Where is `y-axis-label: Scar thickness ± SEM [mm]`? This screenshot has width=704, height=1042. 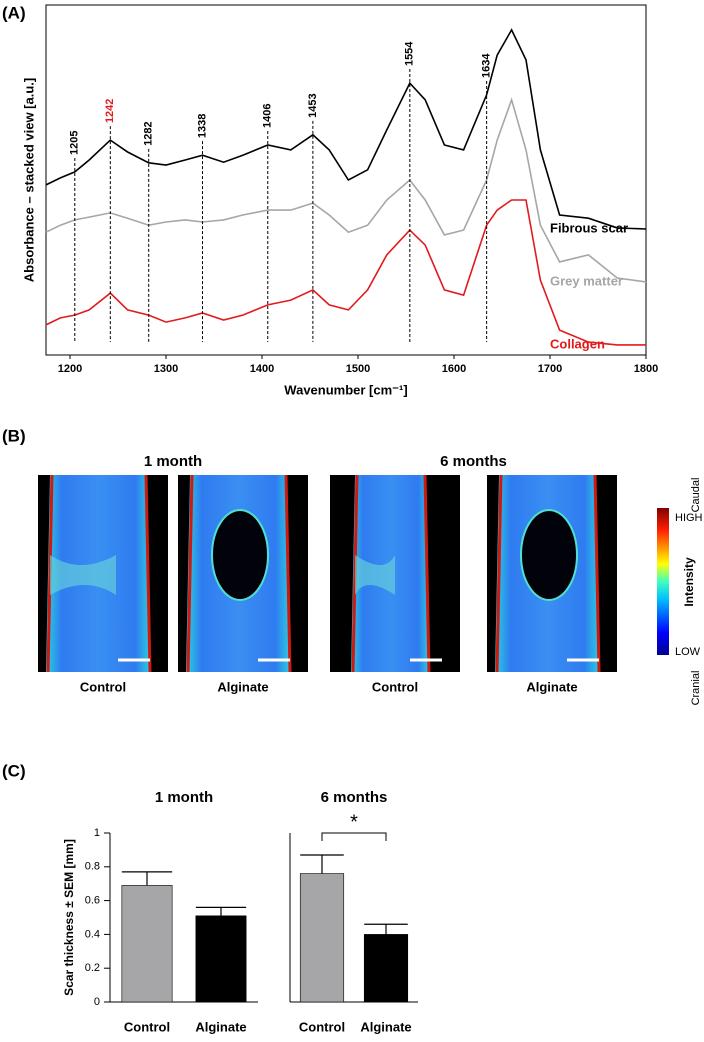
y-axis-label: Scar thickness ± SEM [mm] is located at coordinates (69, 917).